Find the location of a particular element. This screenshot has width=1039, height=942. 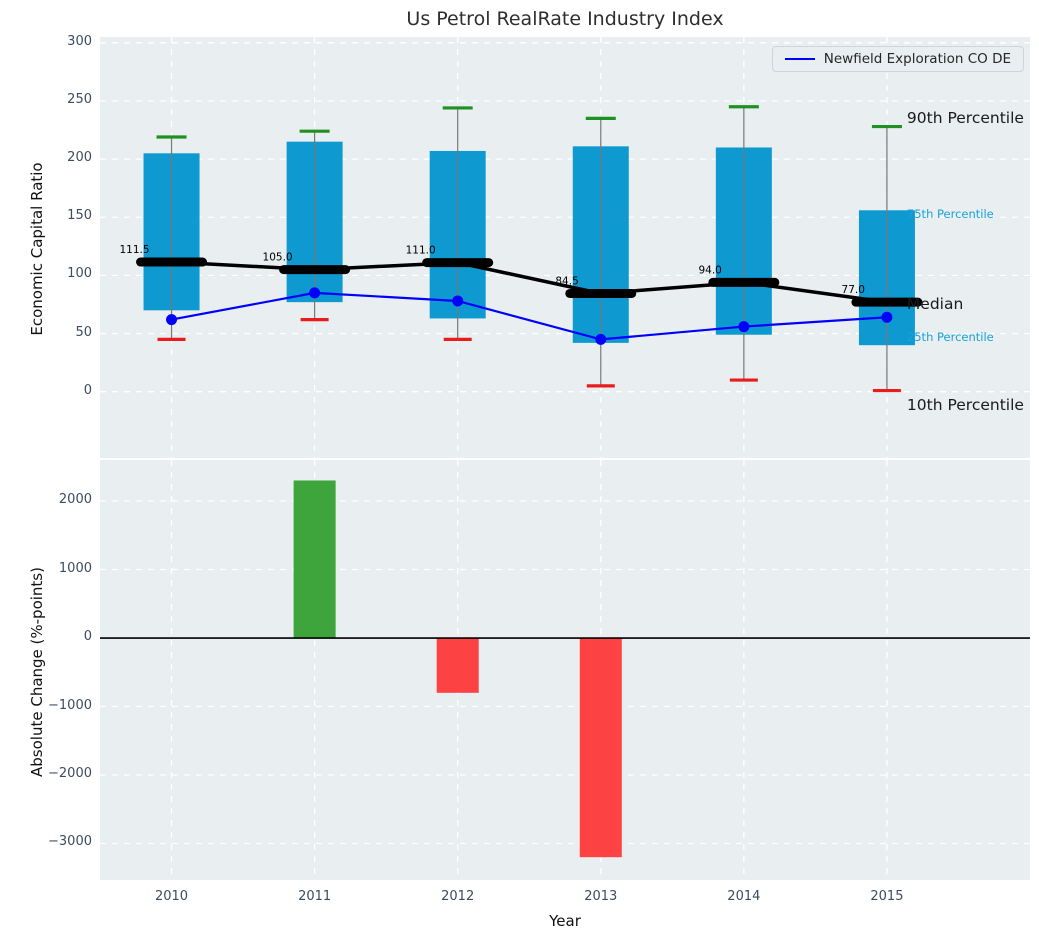

y-tick-label-bottom: 0 is located at coordinates (87, 636).